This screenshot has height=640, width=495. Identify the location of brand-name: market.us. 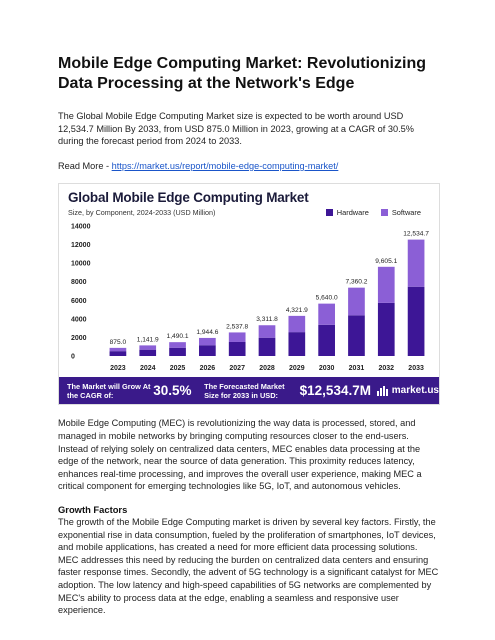
(415, 391).